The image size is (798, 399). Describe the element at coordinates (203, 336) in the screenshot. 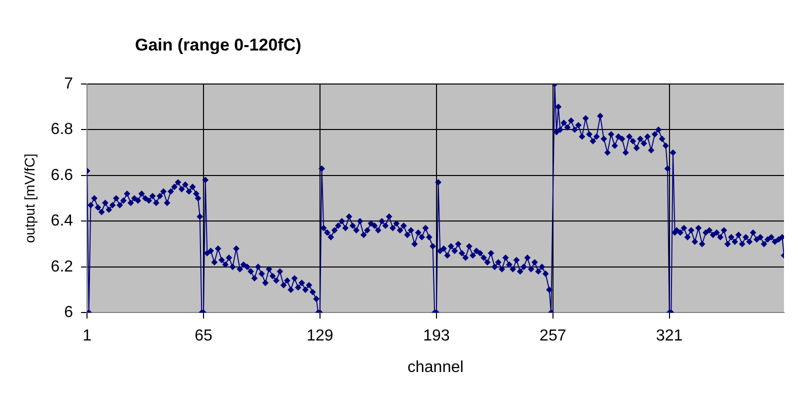

I see `x-tick-label: 65` at that location.